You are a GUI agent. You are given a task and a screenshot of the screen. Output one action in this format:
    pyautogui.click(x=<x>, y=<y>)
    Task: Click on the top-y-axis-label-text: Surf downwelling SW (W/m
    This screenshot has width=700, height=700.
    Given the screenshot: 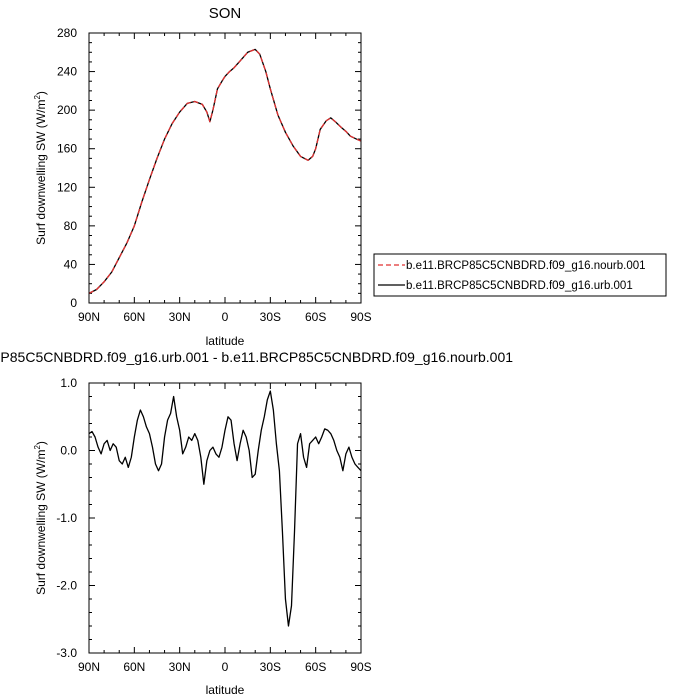 What is the action you would take?
    pyautogui.click(x=41, y=172)
    